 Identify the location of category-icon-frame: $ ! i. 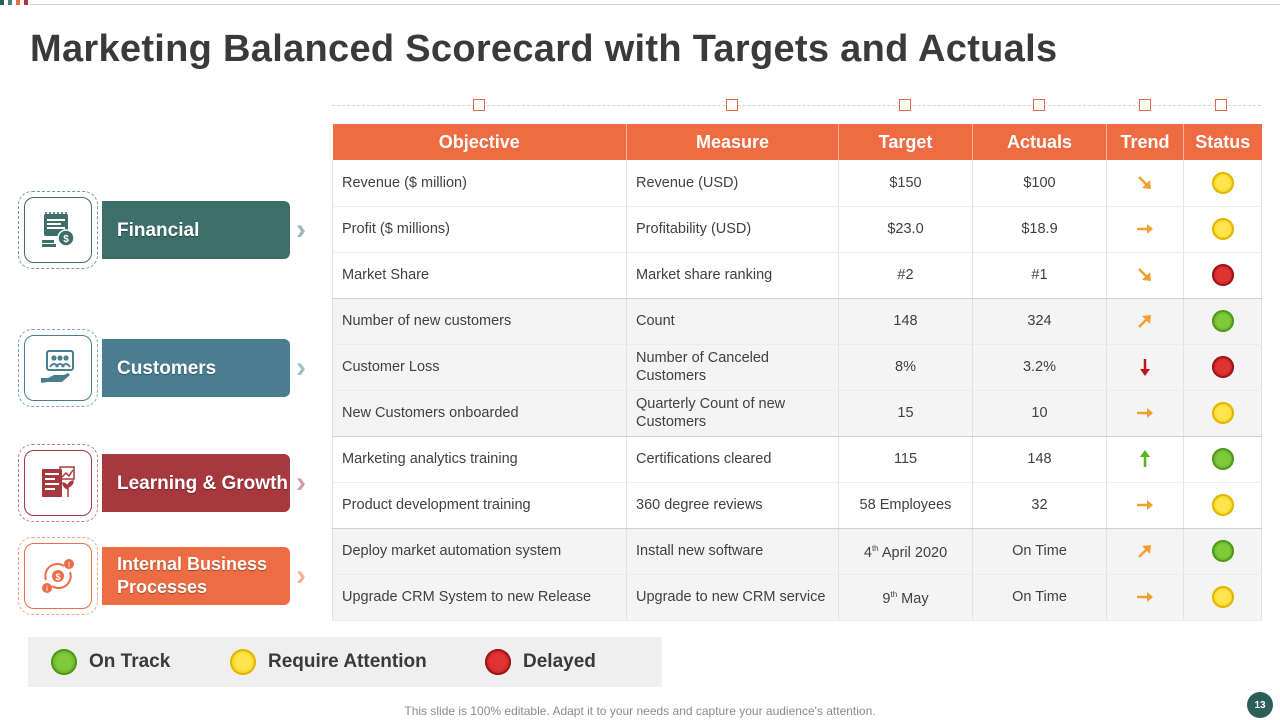
(58, 576).